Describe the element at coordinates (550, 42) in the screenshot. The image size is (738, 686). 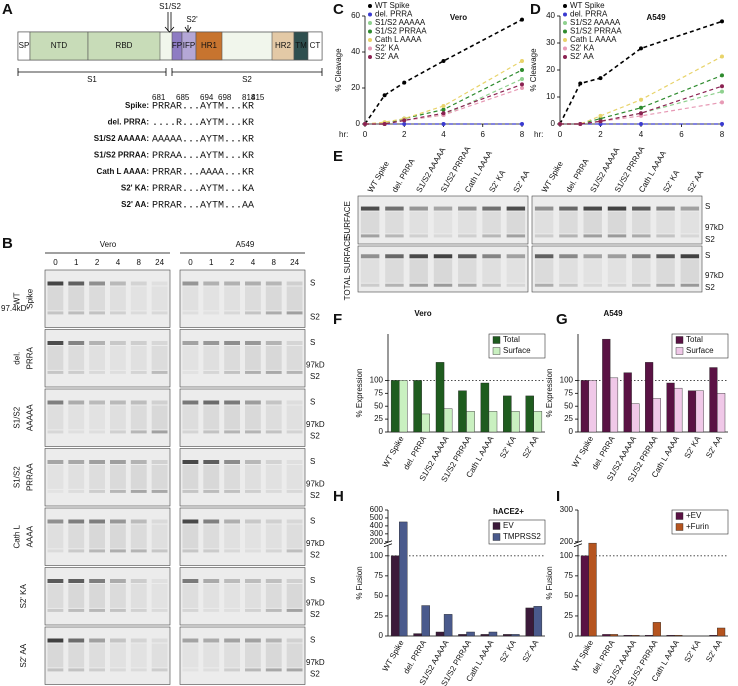
I see `y-tick-label: 30` at that location.